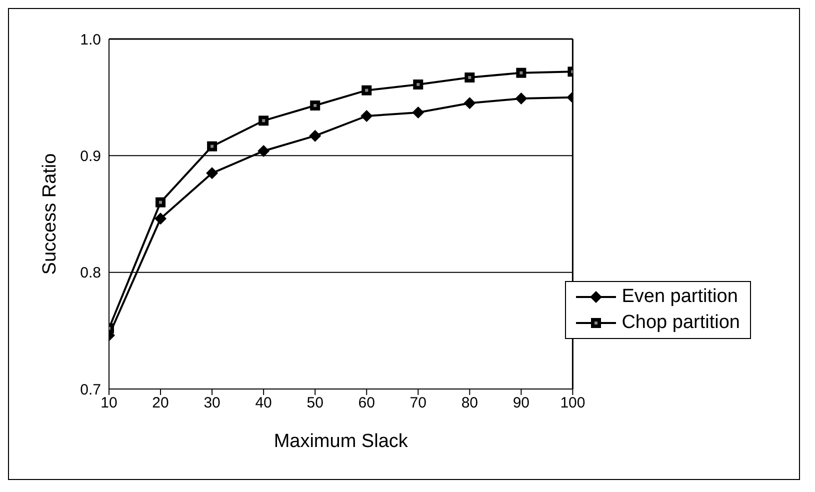 The width and height of the screenshot is (815, 492). What do you see at coordinates (90, 156) in the screenshot?
I see `y-tick-label: 0.9` at bounding box center [90, 156].